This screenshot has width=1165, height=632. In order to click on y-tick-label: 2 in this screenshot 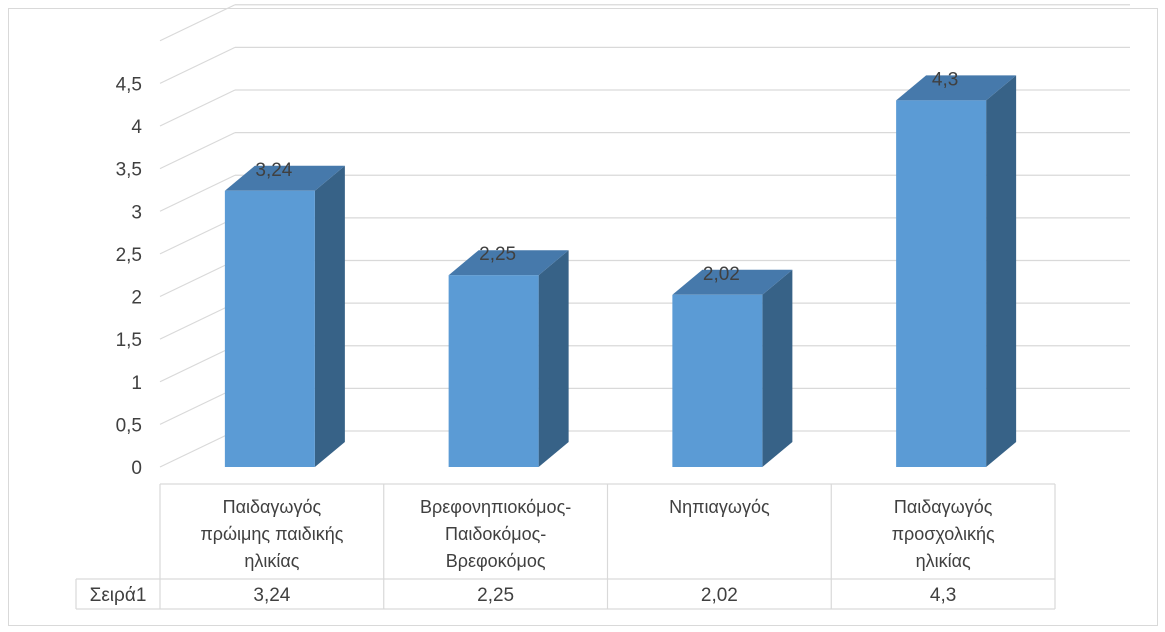, I will do `click(136, 298)`.